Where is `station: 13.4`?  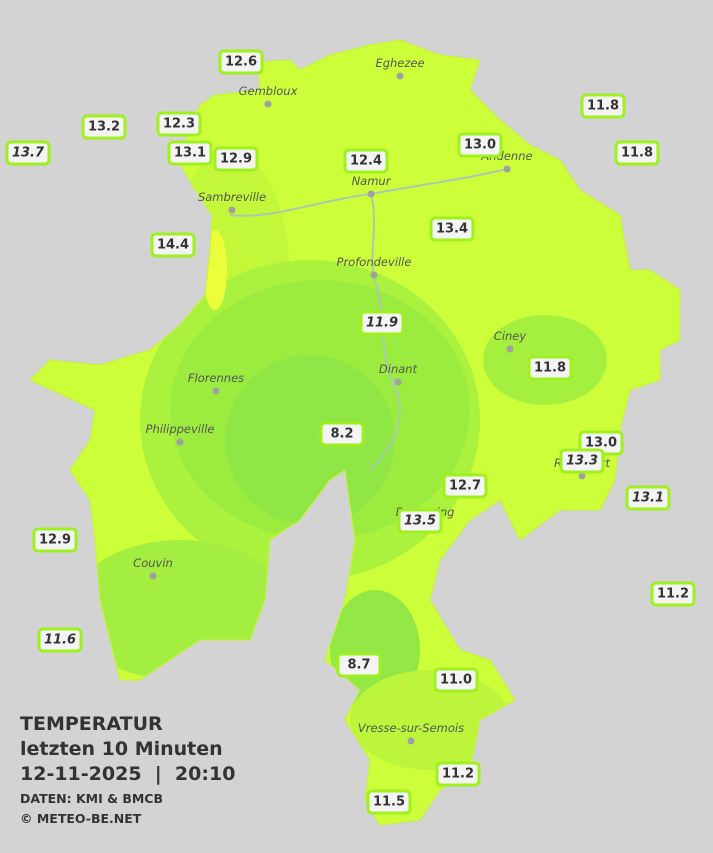 station: 13.4 is located at coordinates (452, 229).